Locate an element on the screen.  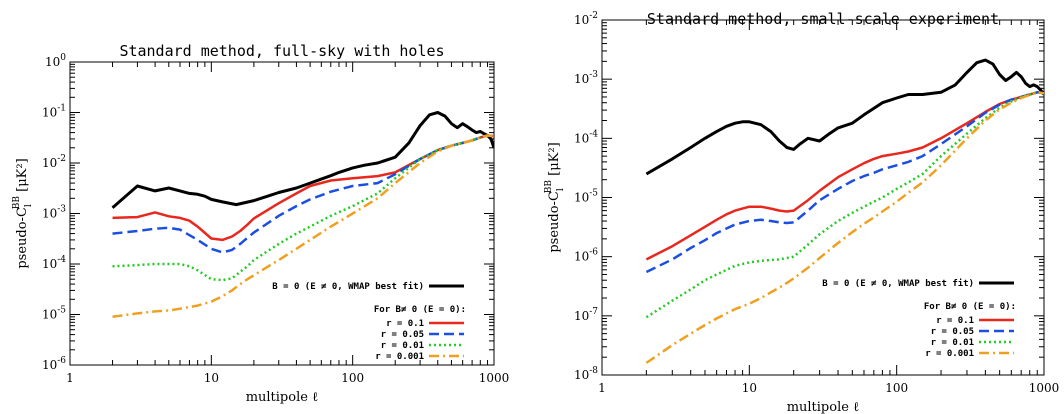
chart-title: Standard method, small-scale experiment is located at coordinates (823, 19).